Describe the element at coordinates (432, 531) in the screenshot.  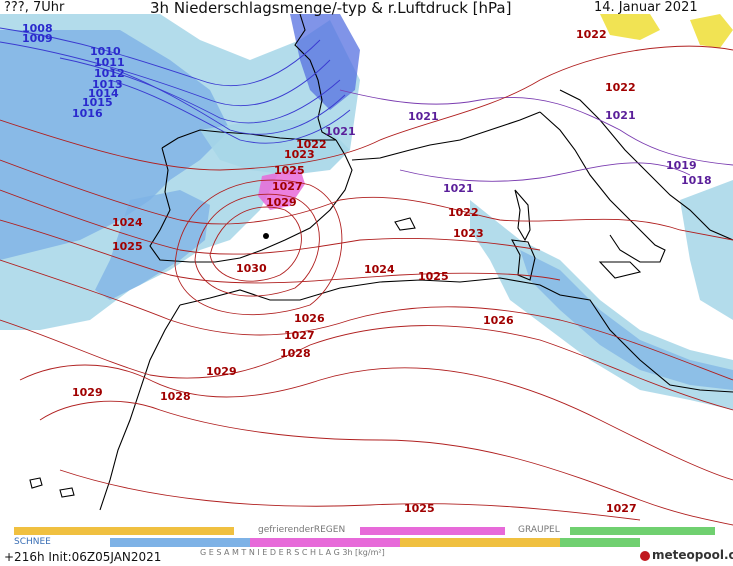
I see `legend-gefrierender-bar` at that location.